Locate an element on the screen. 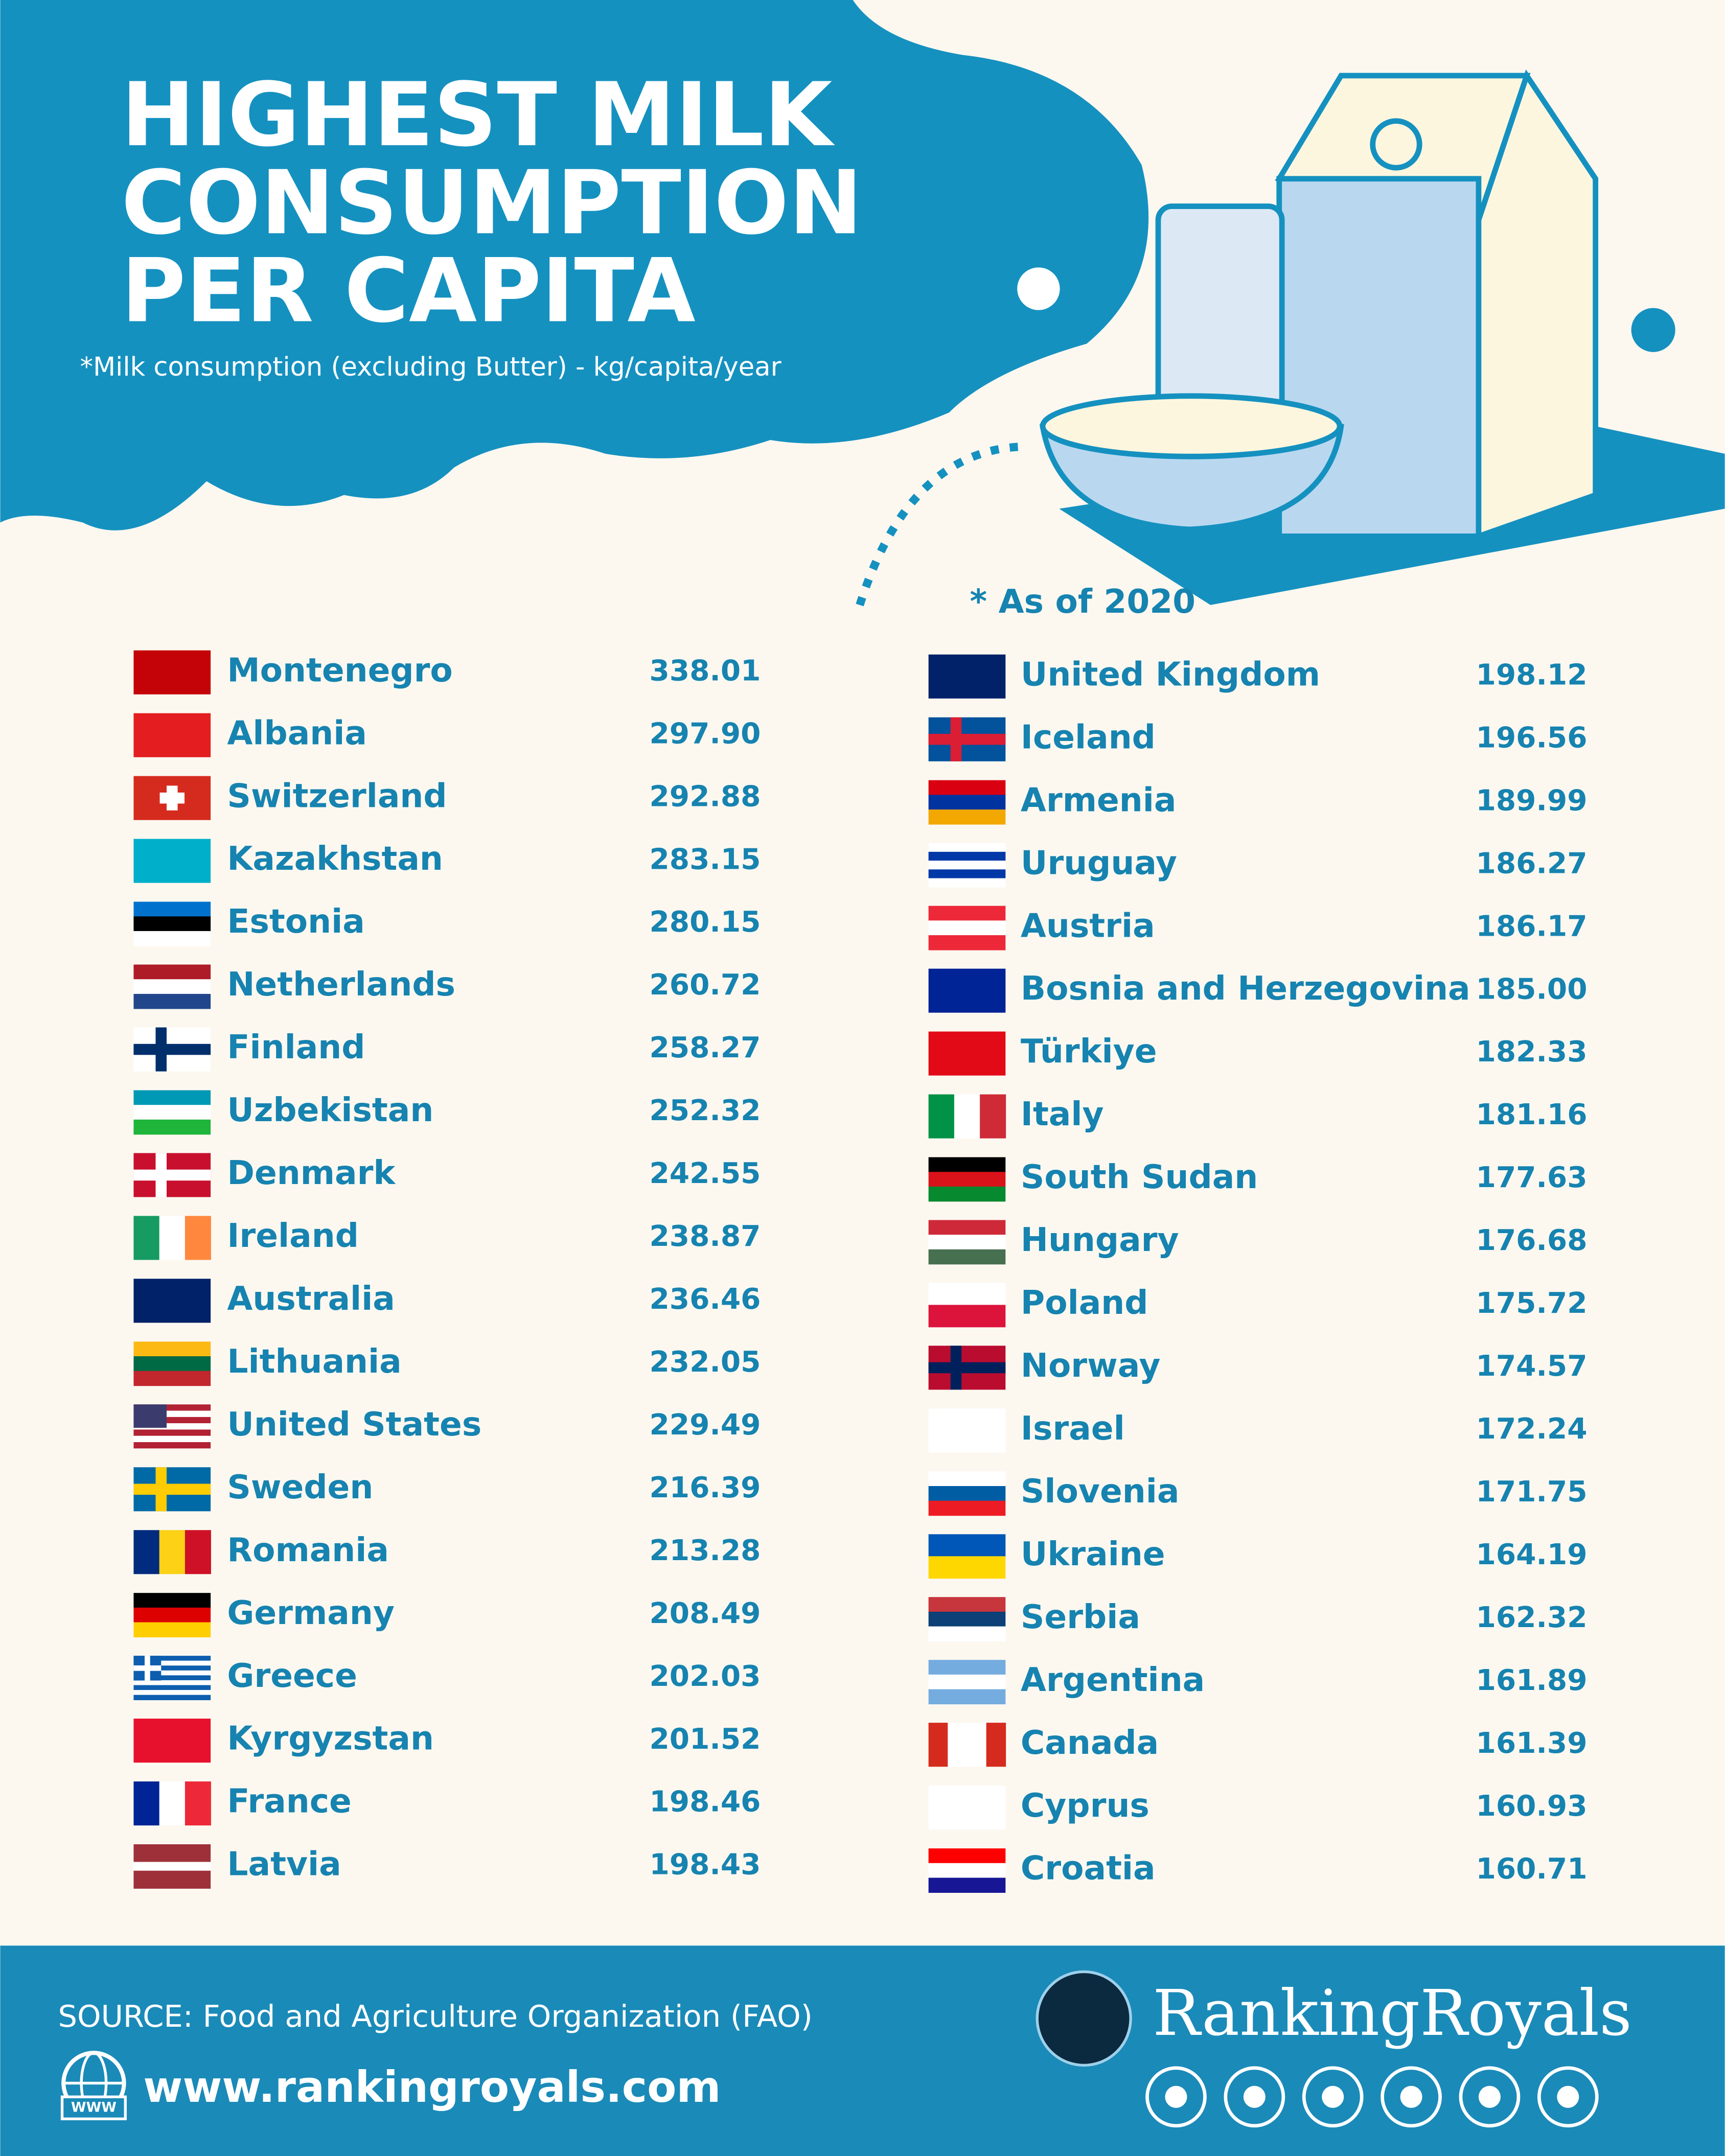 The image size is (1725, 2156). country-name: Switzerland is located at coordinates (337, 796).